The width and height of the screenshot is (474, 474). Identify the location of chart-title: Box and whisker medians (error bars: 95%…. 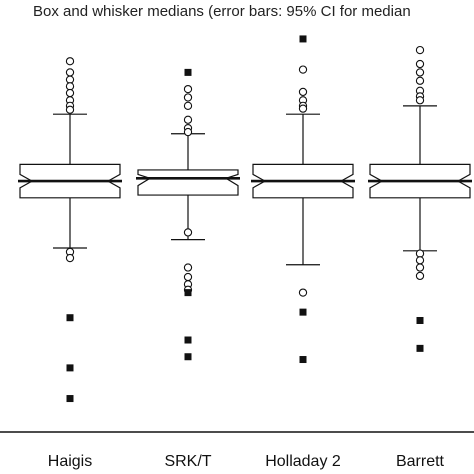
(222, 11).